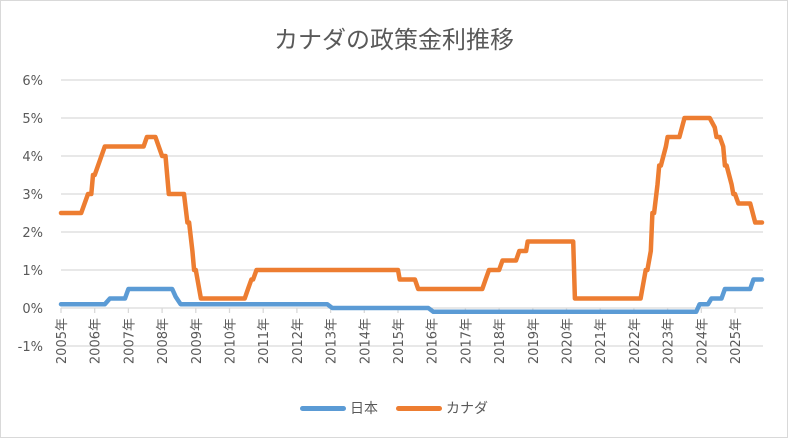  I want to click on x-tick-label: 2011年, so click(264, 341).